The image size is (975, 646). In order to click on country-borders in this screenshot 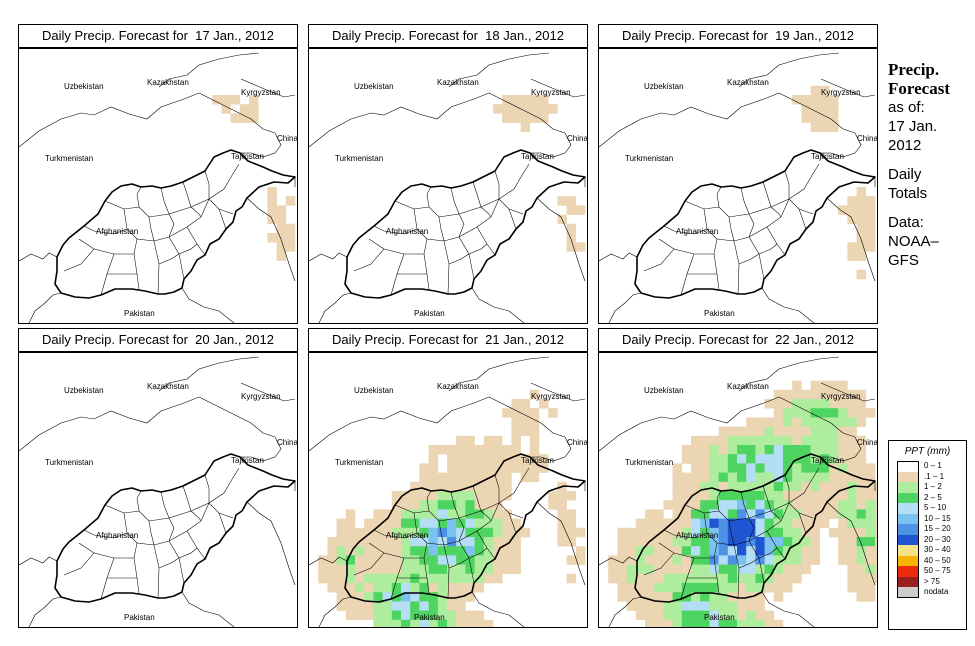, I will do `click(737, 491)`.